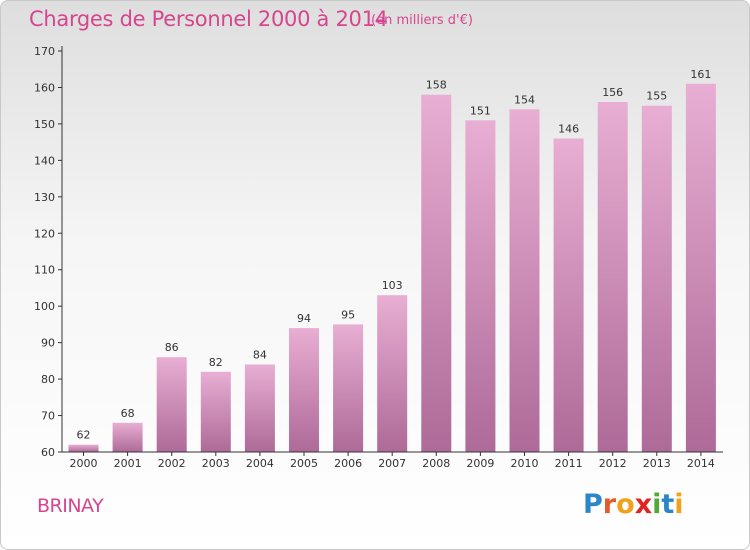 Image resolution: width=750 pixels, height=550 pixels. What do you see at coordinates (260, 463) in the screenshot?
I see `x-tick-label-2004: 2004` at bounding box center [260, 463].